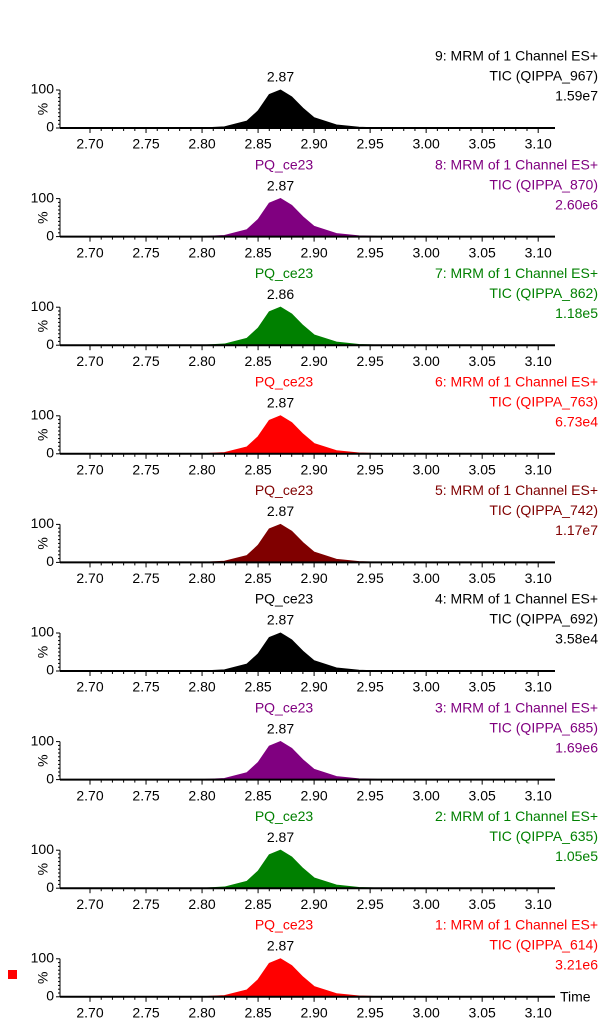 Image resolution: width=604 pixels, height=1024 pixels. I want to click on trace-name: TIC (QIPPA_742), so click(543, 510).